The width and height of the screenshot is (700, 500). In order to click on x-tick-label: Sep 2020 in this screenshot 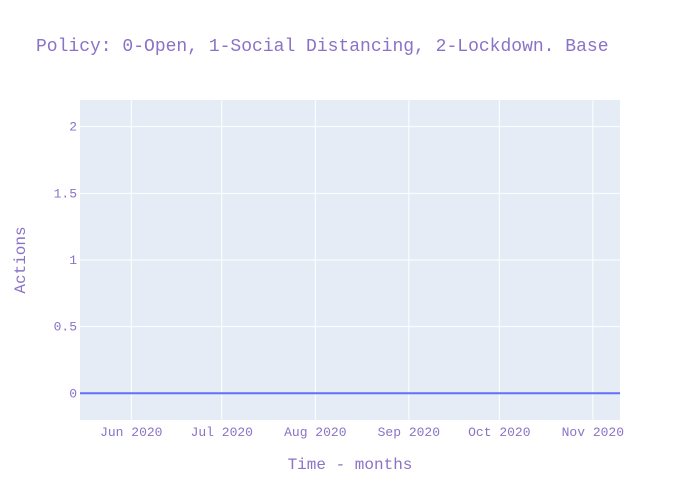, I will do `click(409, 432)`.